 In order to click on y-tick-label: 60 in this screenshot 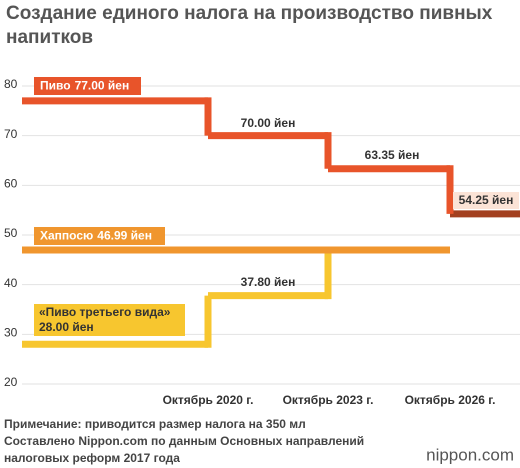, I will do `click(11, 184)`.